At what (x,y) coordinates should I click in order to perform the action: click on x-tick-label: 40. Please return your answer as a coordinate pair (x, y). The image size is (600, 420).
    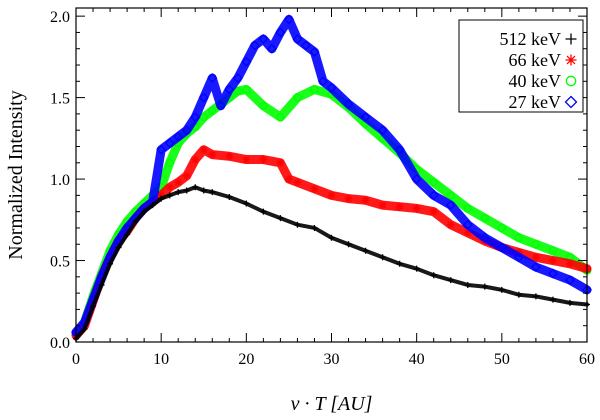
    Looking at the image, I should click on (417, 359).